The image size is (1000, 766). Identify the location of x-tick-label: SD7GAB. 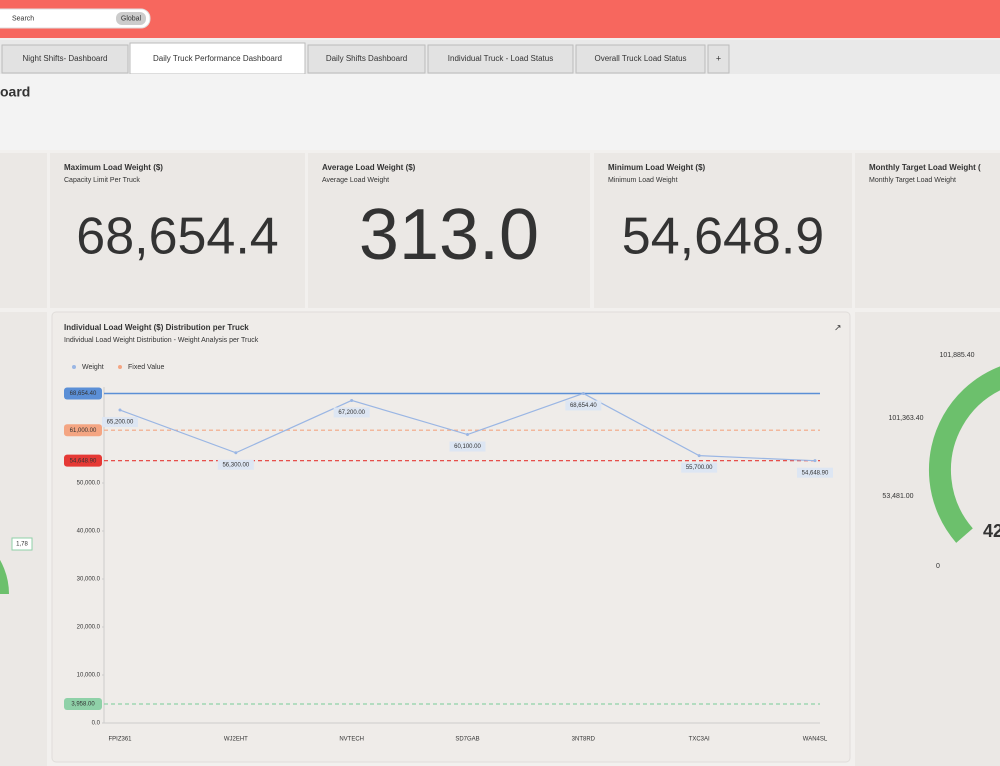
(467, 740).